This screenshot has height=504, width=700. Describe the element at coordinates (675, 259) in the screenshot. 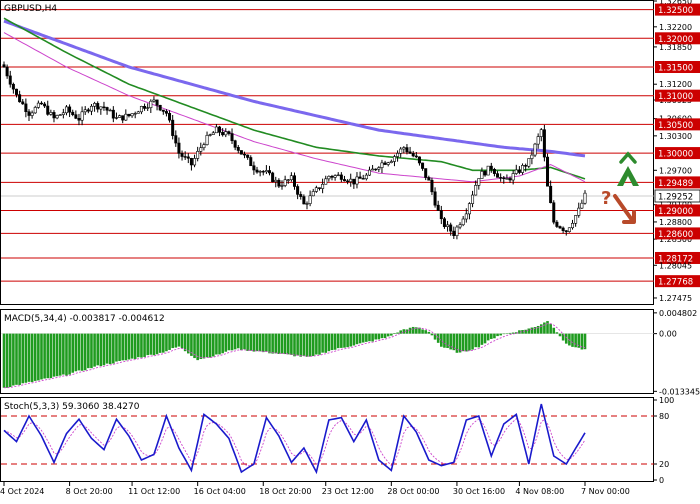

I see `level-label: 1.28172` at that location.